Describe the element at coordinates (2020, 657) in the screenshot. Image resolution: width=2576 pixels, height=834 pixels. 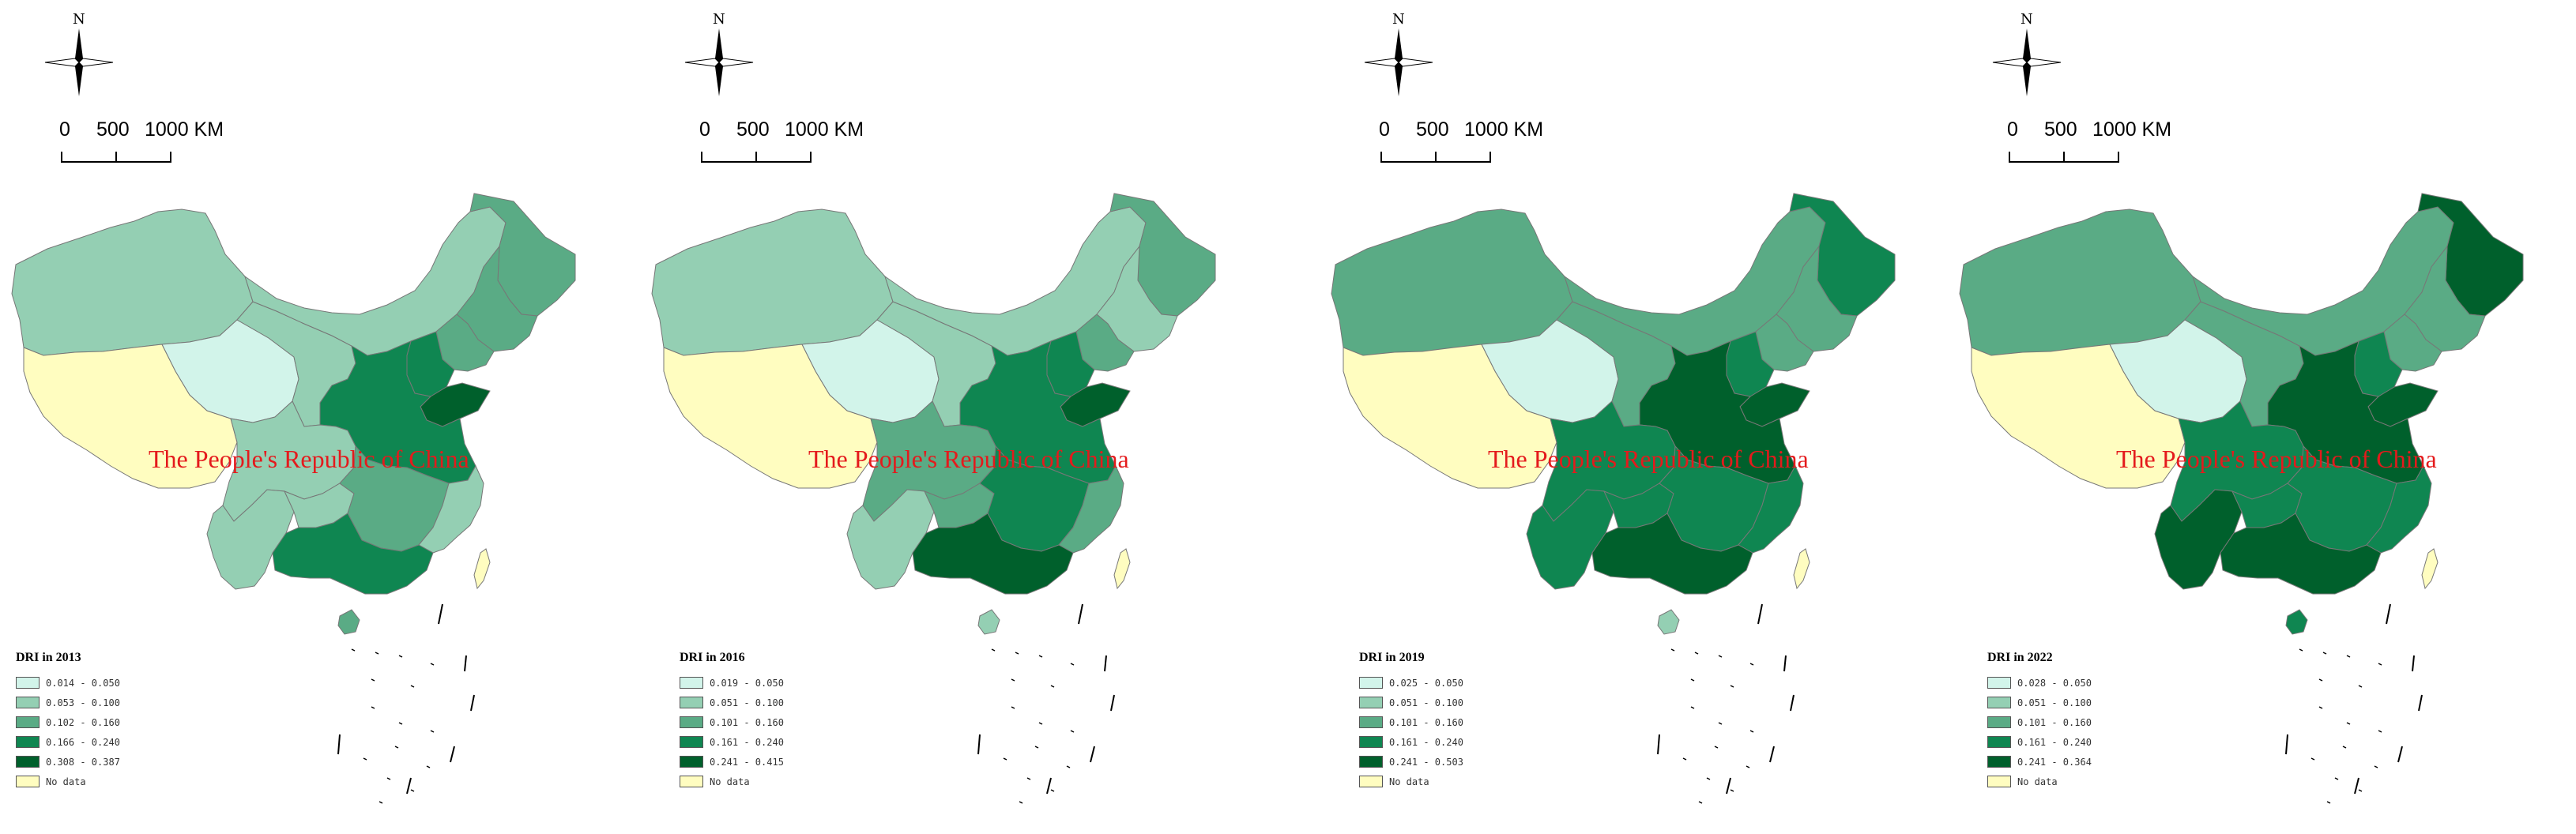
I see `legend-title: DRI in 2022` at that location.